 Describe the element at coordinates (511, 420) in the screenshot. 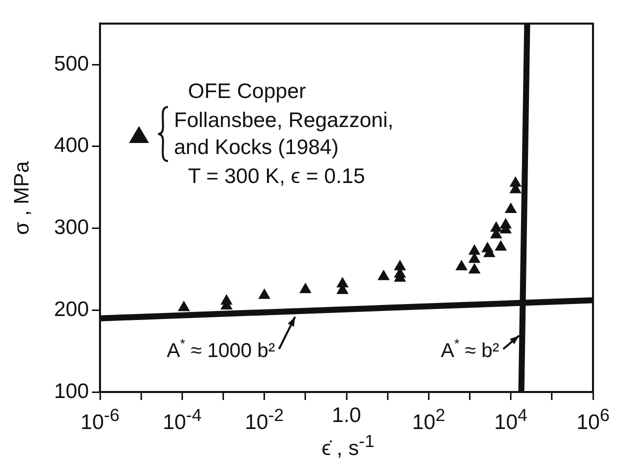

I see `x-tick-label: 10$^{4}$` at that location.